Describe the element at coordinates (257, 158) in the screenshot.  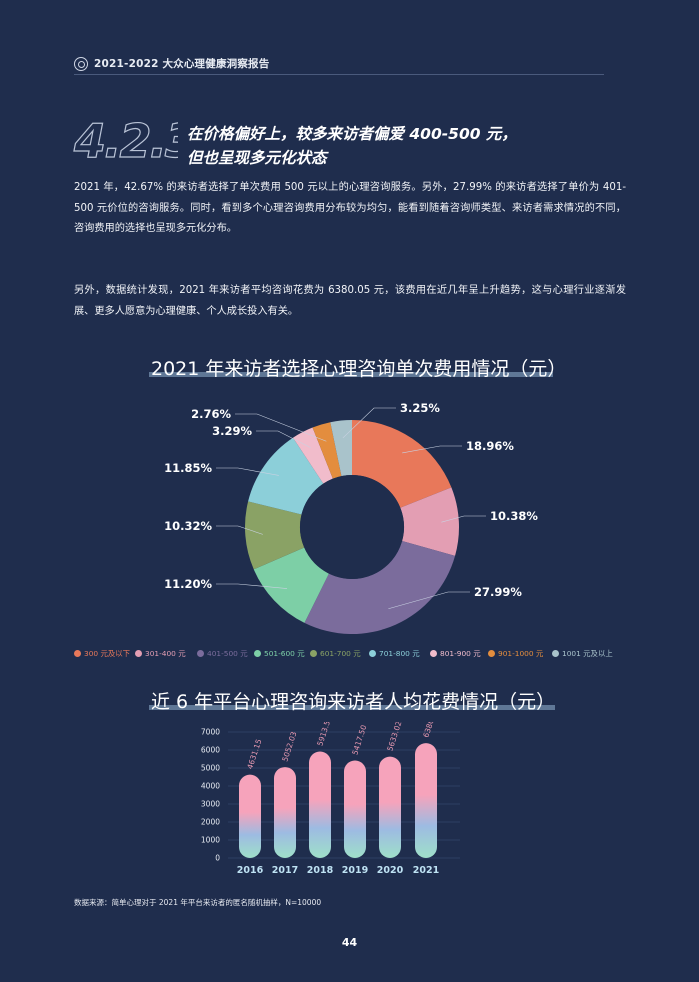
I see `section-heading-line2: 但也呈现多元化状态` at that location.